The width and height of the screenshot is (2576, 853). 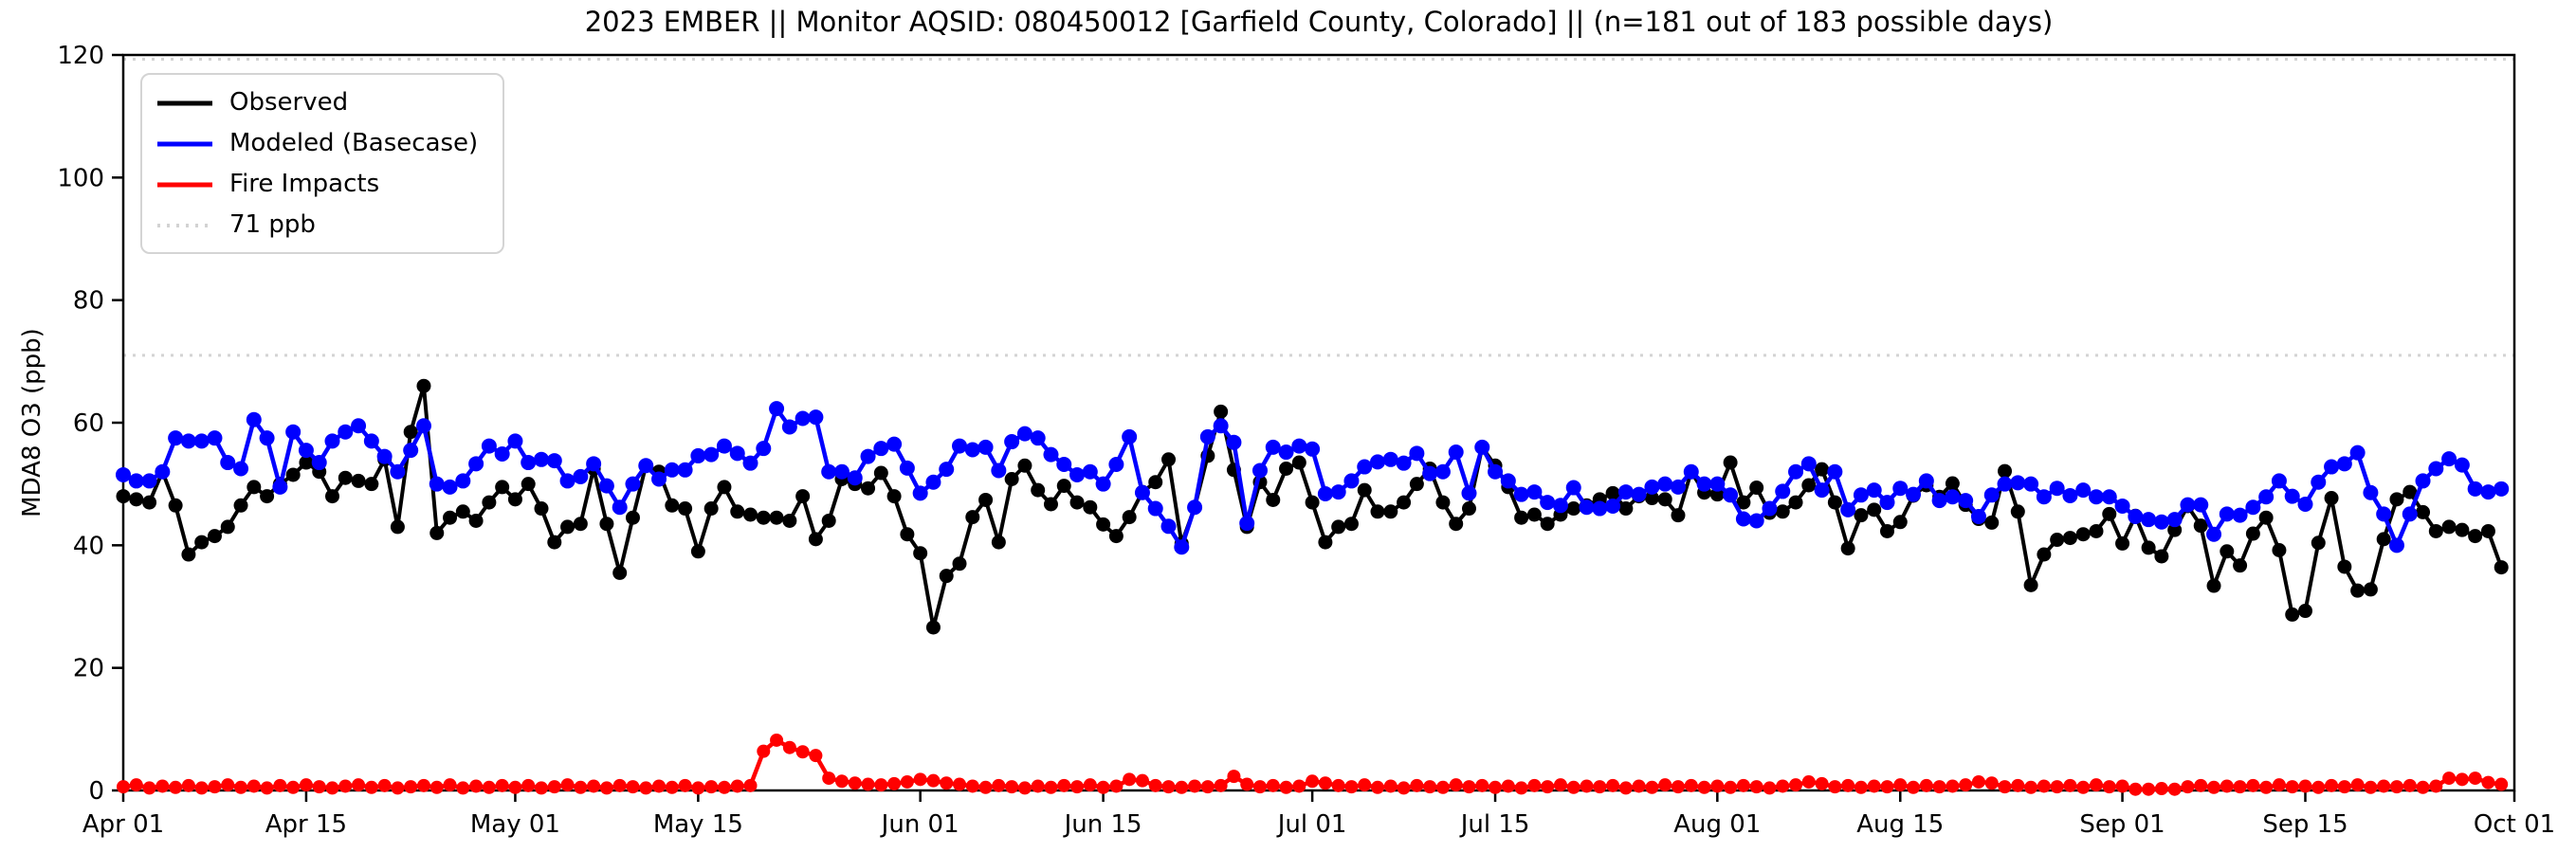 What do you see at coordinates (289, 102) in the screenshot?
I see `legend-label-observed: Observed` at bounding box center [289, 102].